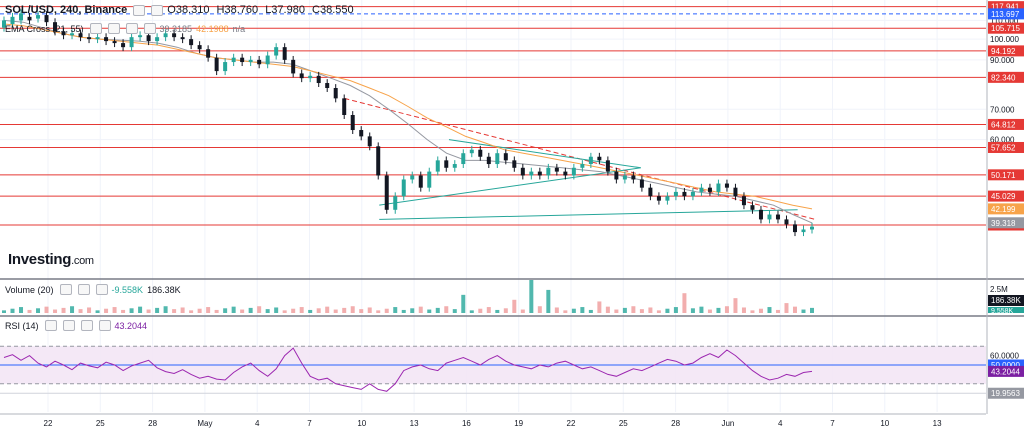  What do you see at coordinates (86, 325) in the screenshot?
I see `rsi-close-button` at bounding box center [86, 325].